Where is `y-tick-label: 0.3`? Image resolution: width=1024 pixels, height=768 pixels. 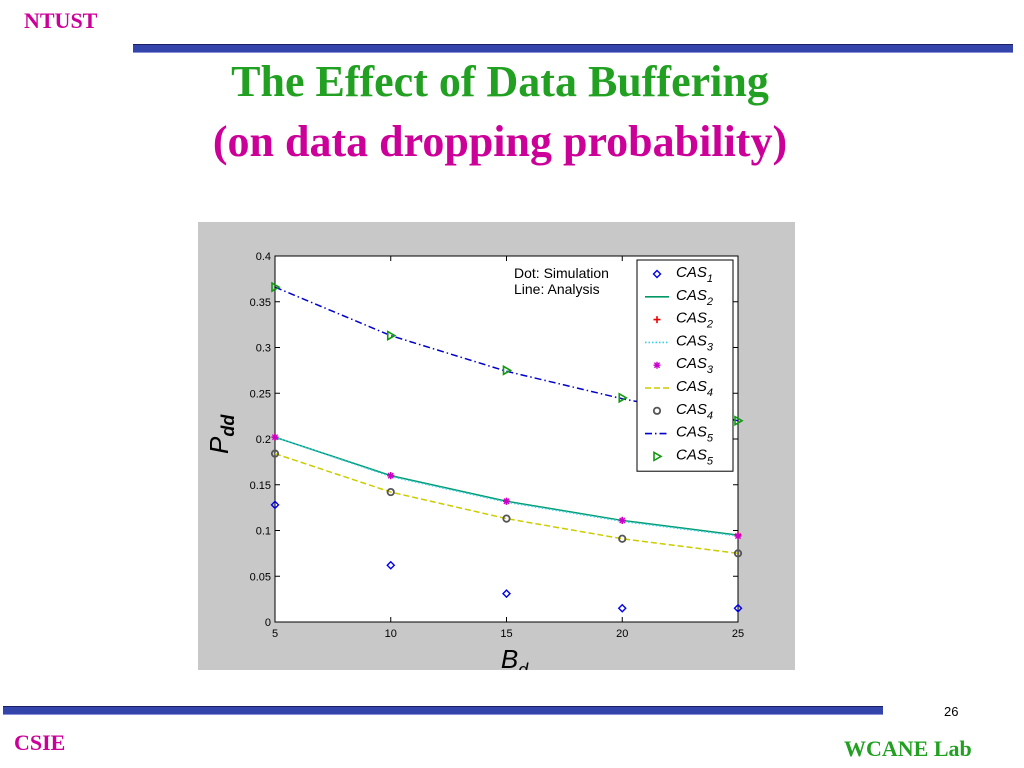
y-tick-label: 0.3 is located at coordinates (263, 349).